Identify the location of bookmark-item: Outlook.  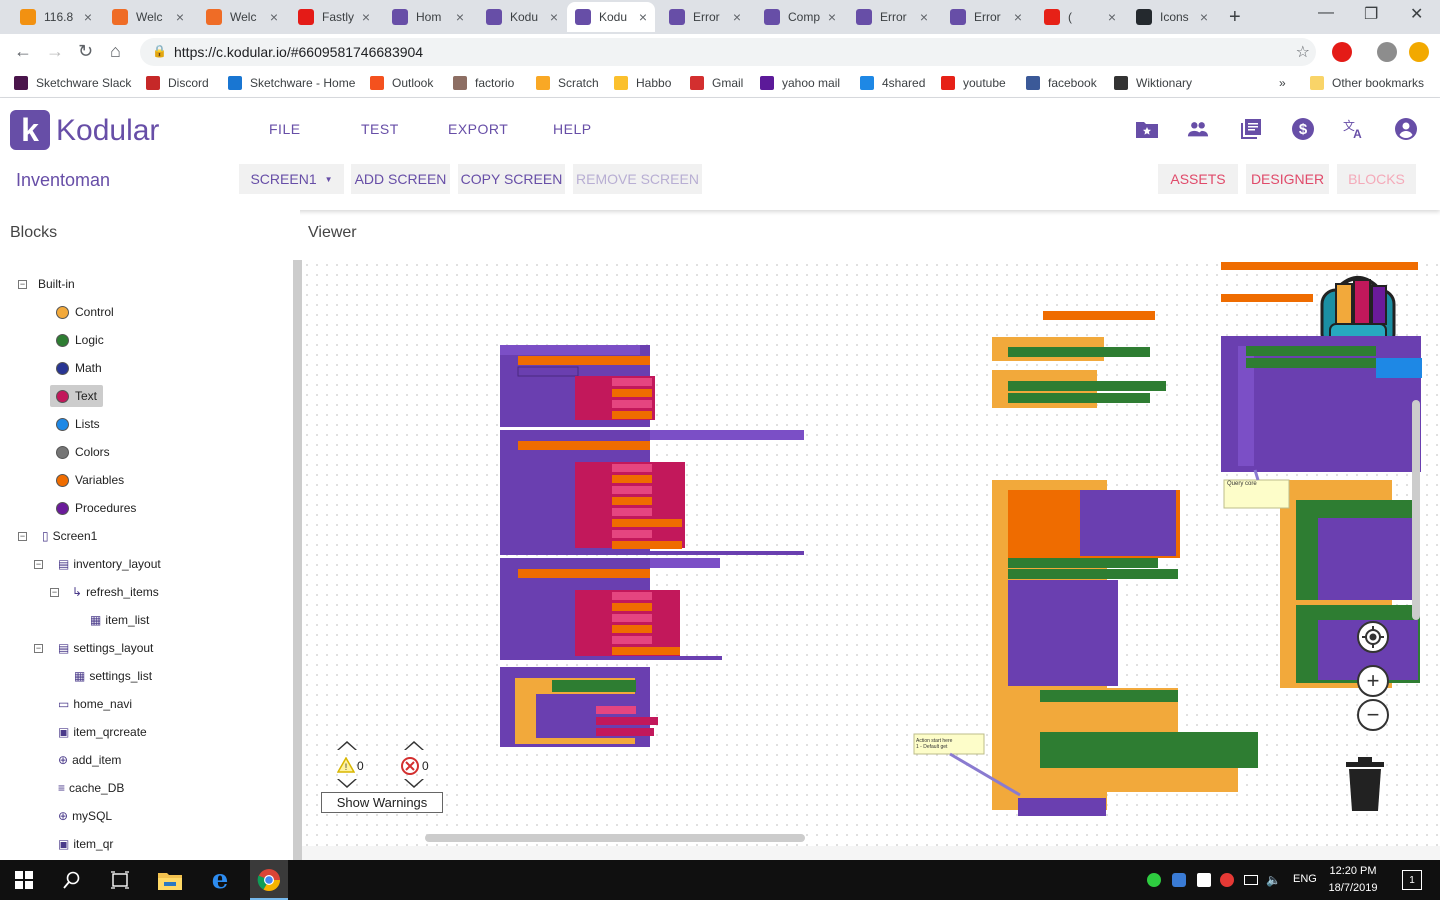
(401, 83).